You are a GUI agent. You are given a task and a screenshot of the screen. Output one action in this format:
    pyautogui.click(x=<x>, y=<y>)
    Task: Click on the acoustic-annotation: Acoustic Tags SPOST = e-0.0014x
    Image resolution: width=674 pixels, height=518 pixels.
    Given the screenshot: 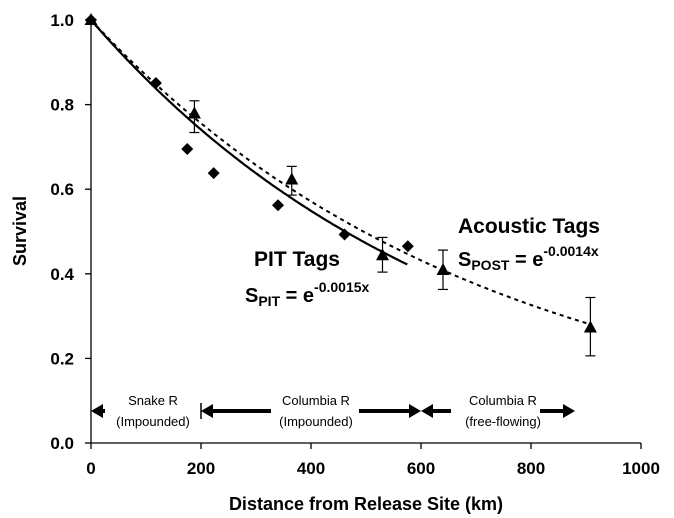 What is the action you would take?
    pyautogui.click(x=529, y=244)
    